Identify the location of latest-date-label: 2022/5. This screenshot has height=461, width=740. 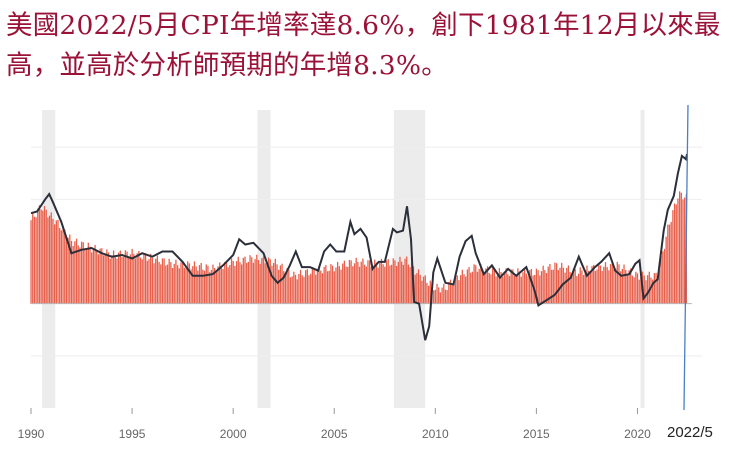
(690, 432).